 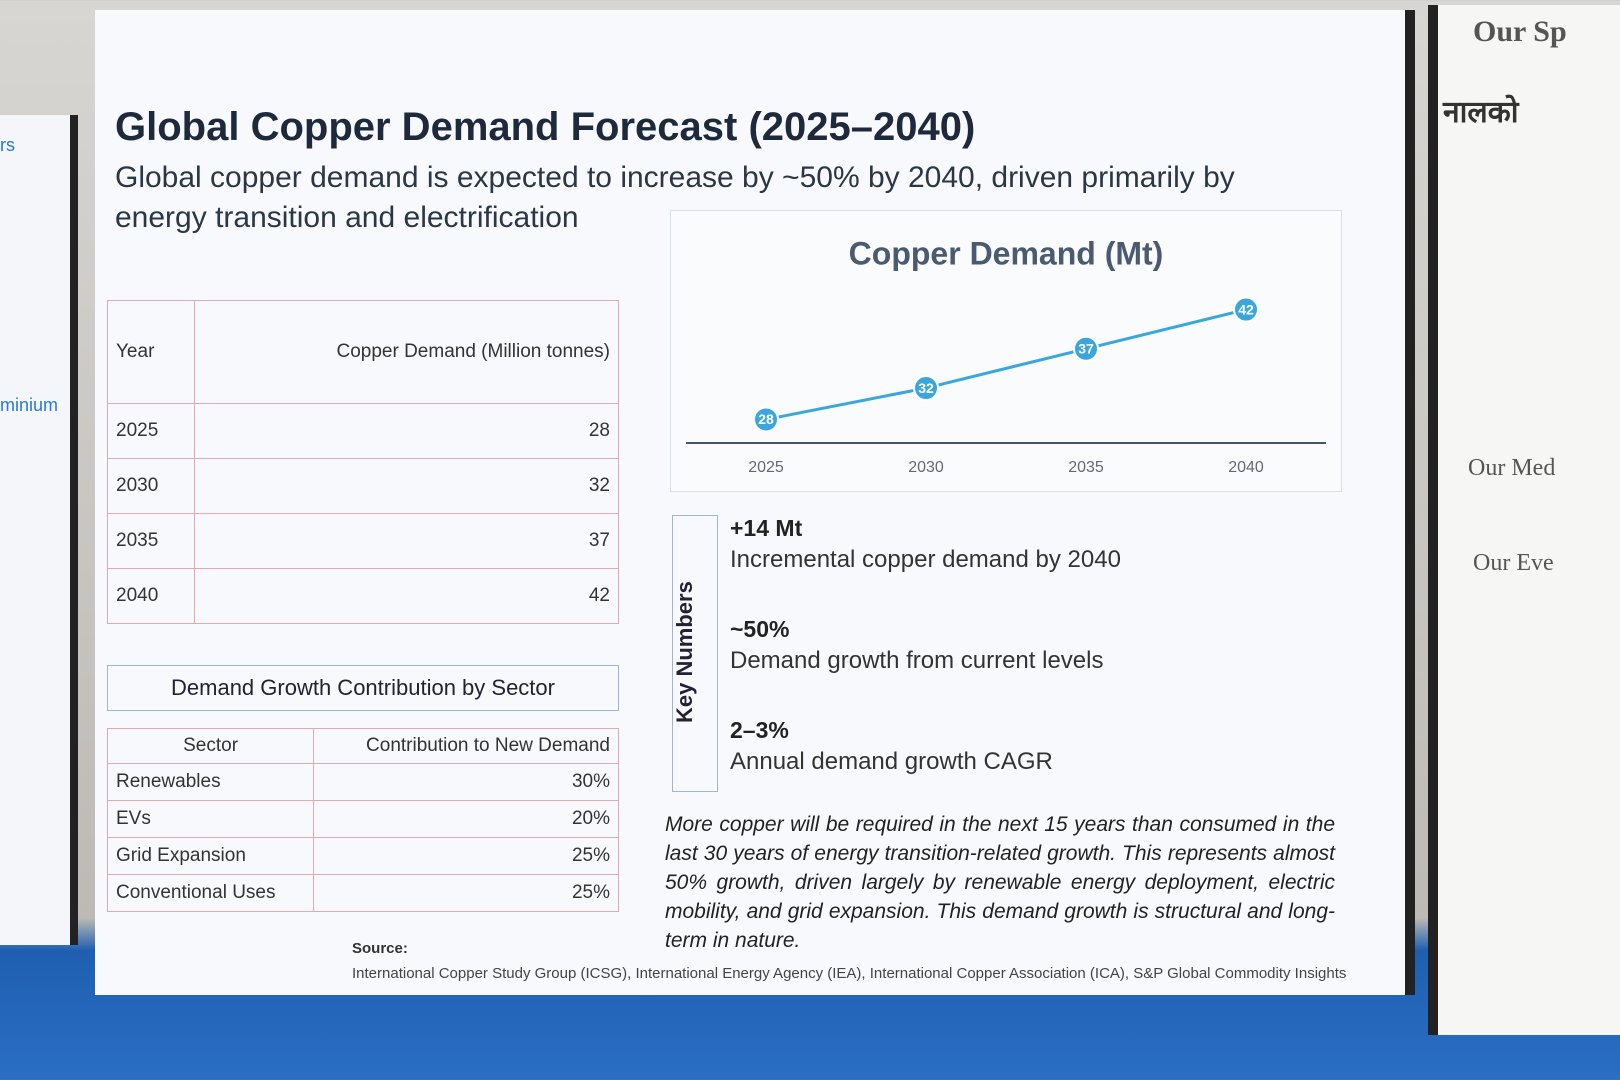 I want to click on data-label: 32, so click(x=926, y=388).